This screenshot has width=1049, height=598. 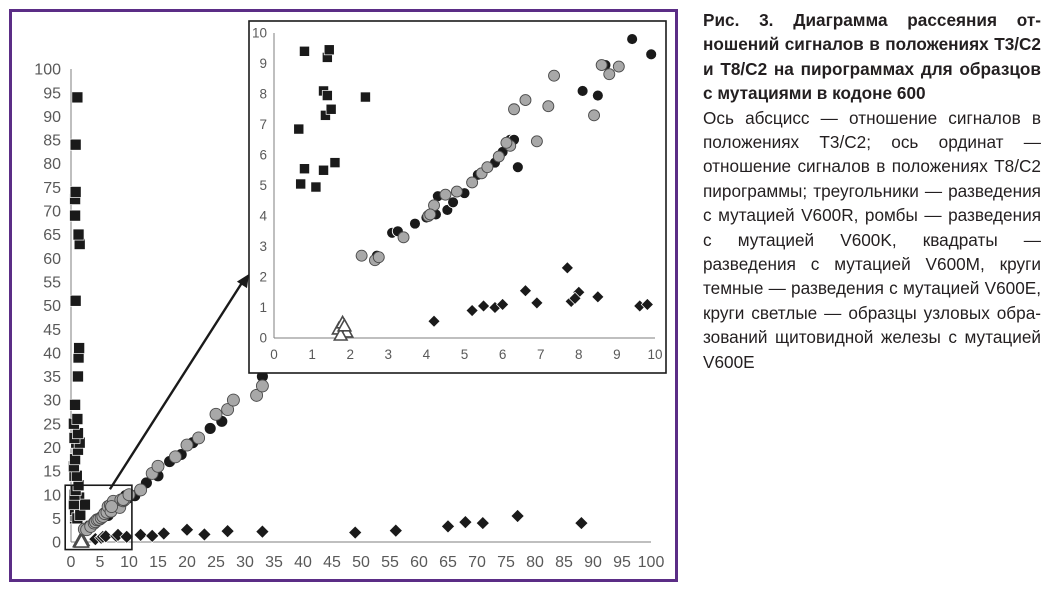 What do you see at coordinates (177, 383) in the screenshot?
I see `zoom-arrow` at bounding box center [177, 383].